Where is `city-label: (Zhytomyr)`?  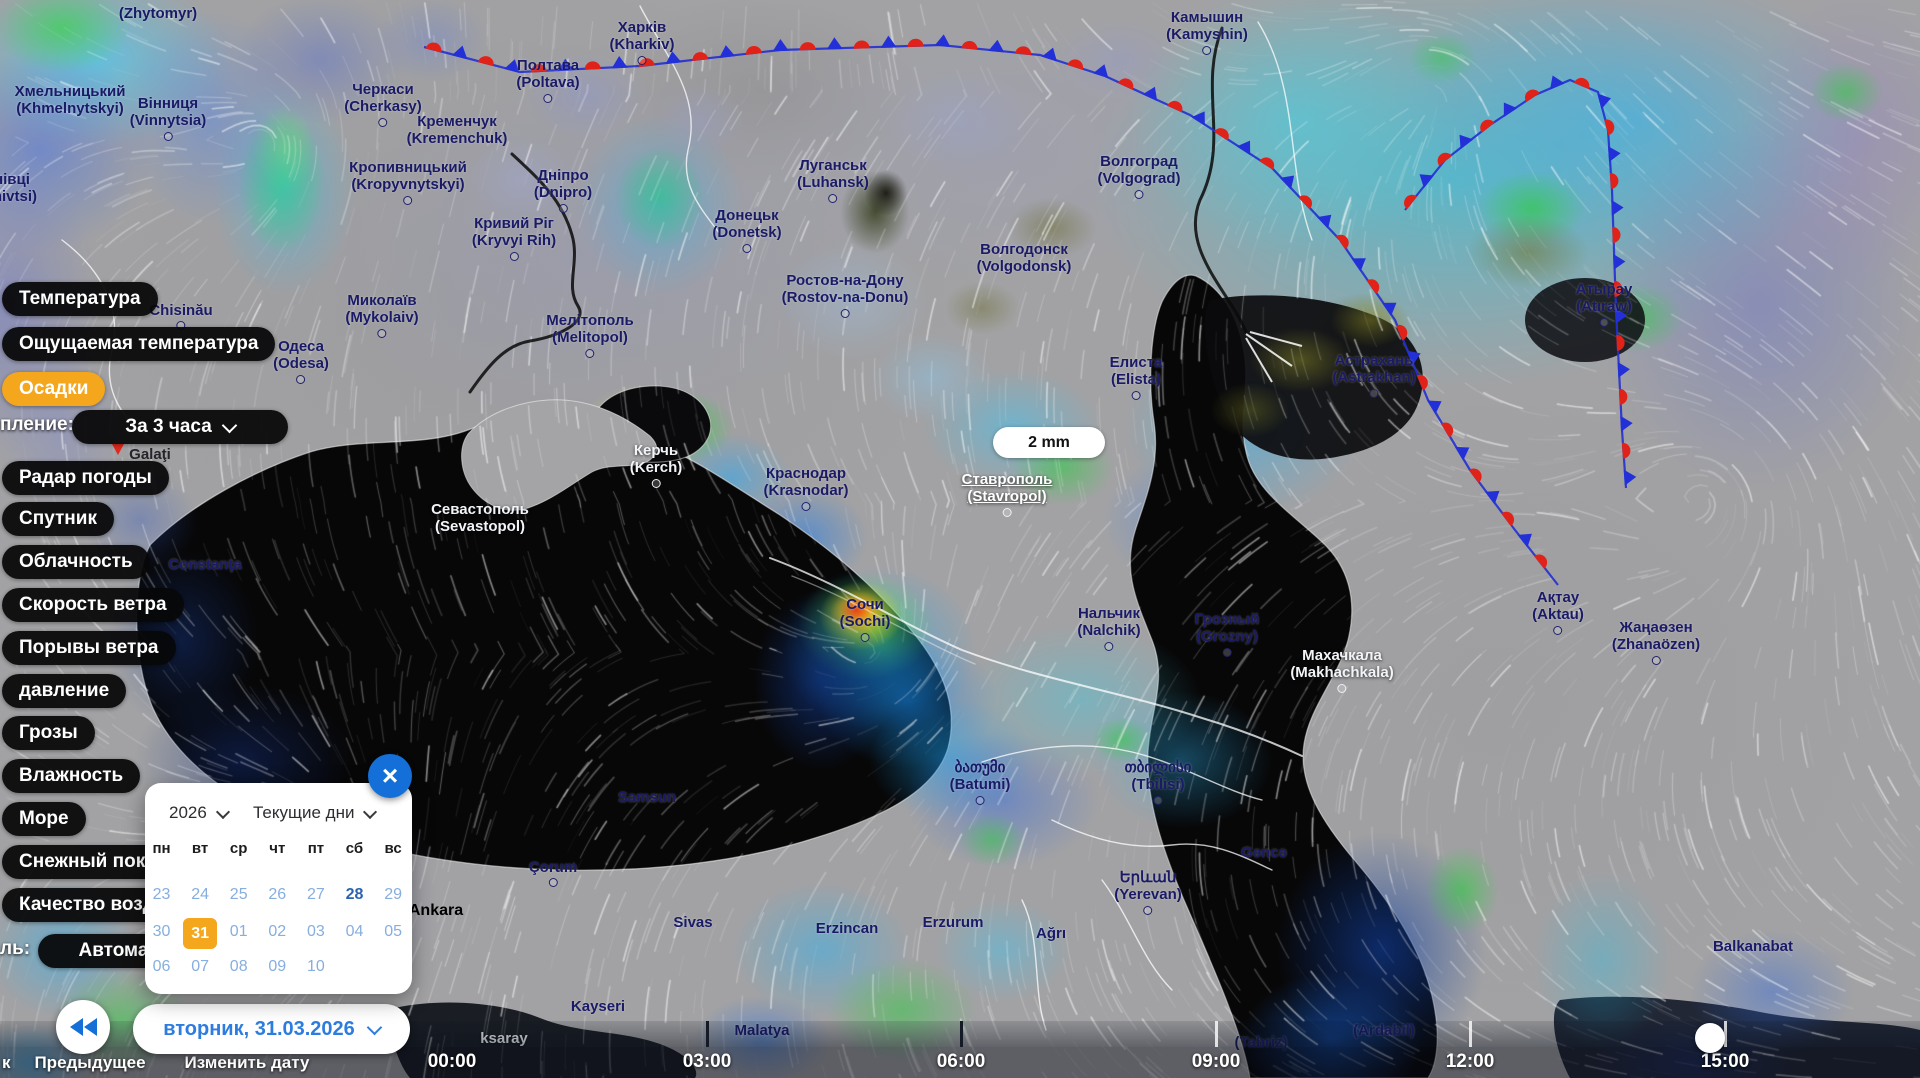 city-label: (Zhytomyr) is located at coordinates (158, 13).